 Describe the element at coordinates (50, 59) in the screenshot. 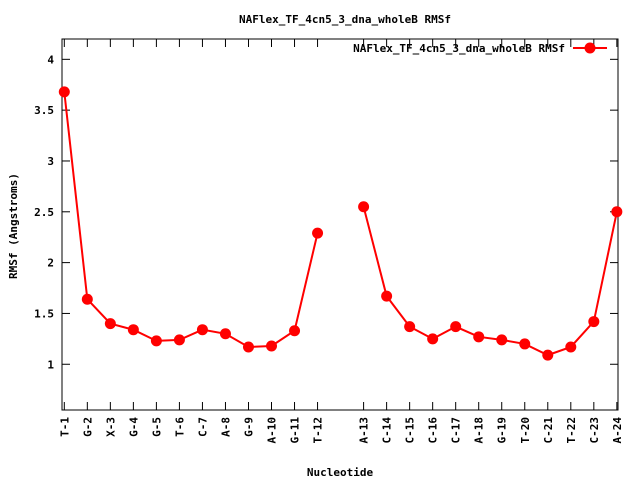

I see `y-tick-label: 4` at that location.